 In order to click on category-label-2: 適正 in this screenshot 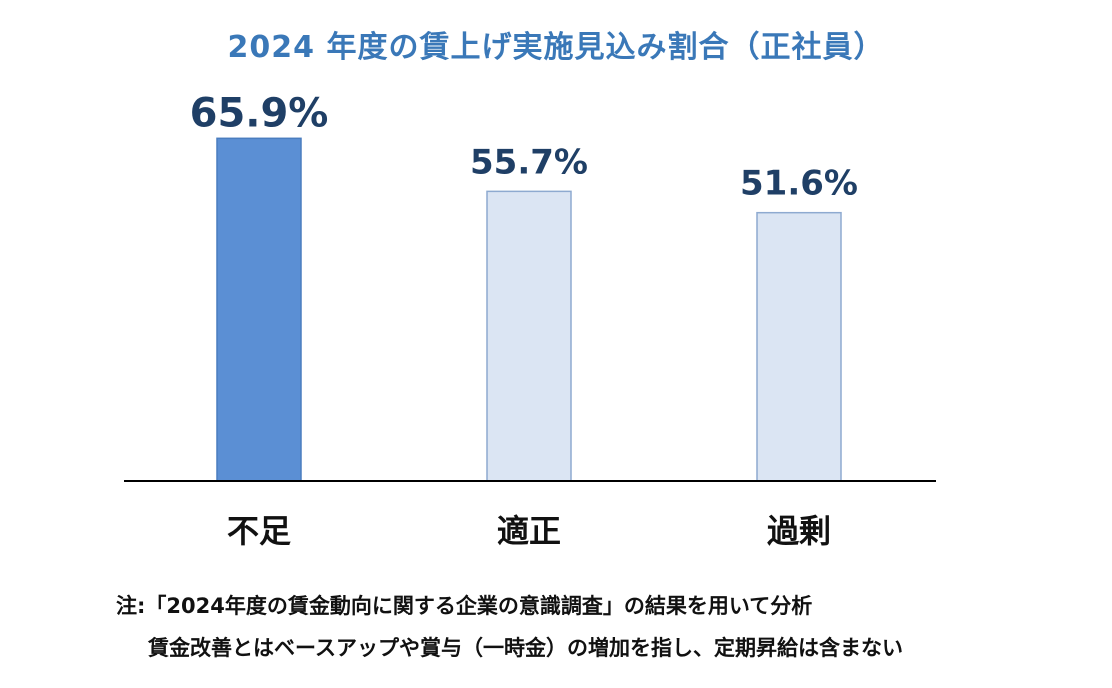, I will do `click(529, 531)`.